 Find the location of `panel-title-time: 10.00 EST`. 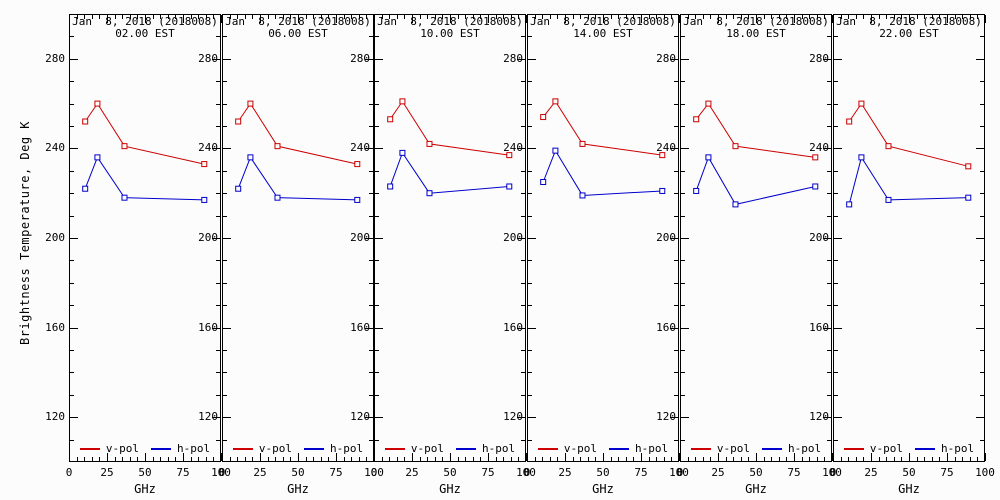

panel-title-time: 10.00 EST is located at coordinates (450, 33).